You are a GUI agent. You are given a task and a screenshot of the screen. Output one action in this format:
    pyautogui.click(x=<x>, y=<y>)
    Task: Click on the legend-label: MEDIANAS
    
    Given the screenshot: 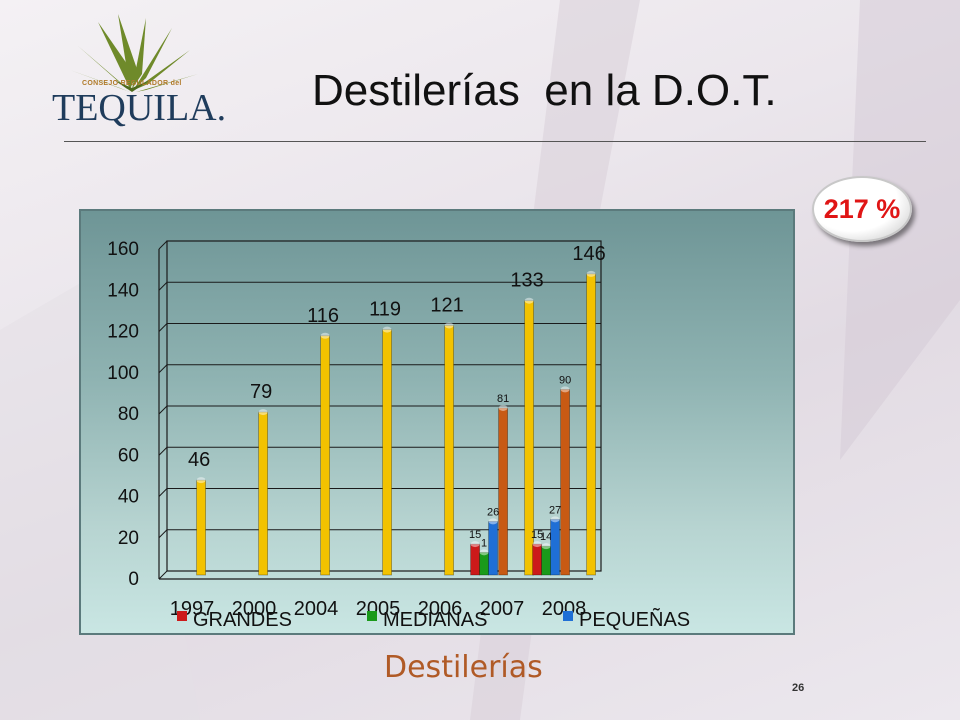 What is the action you would take?
    pyautogui.click(x=435, y=620)
    